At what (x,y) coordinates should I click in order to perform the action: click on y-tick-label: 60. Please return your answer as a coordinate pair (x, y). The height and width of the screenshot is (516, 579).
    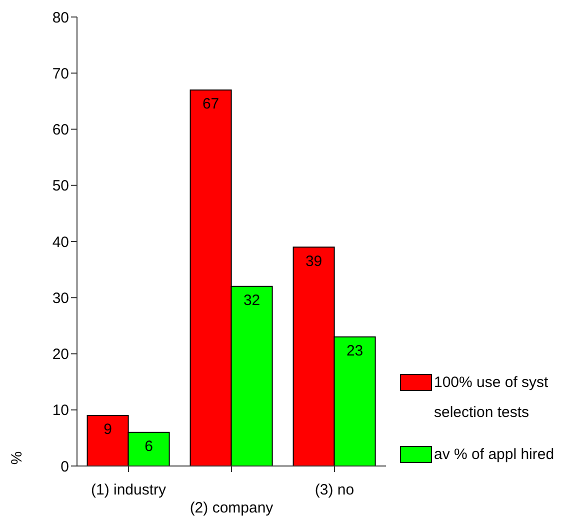
    Looking at the image, I should click on (60, 130).